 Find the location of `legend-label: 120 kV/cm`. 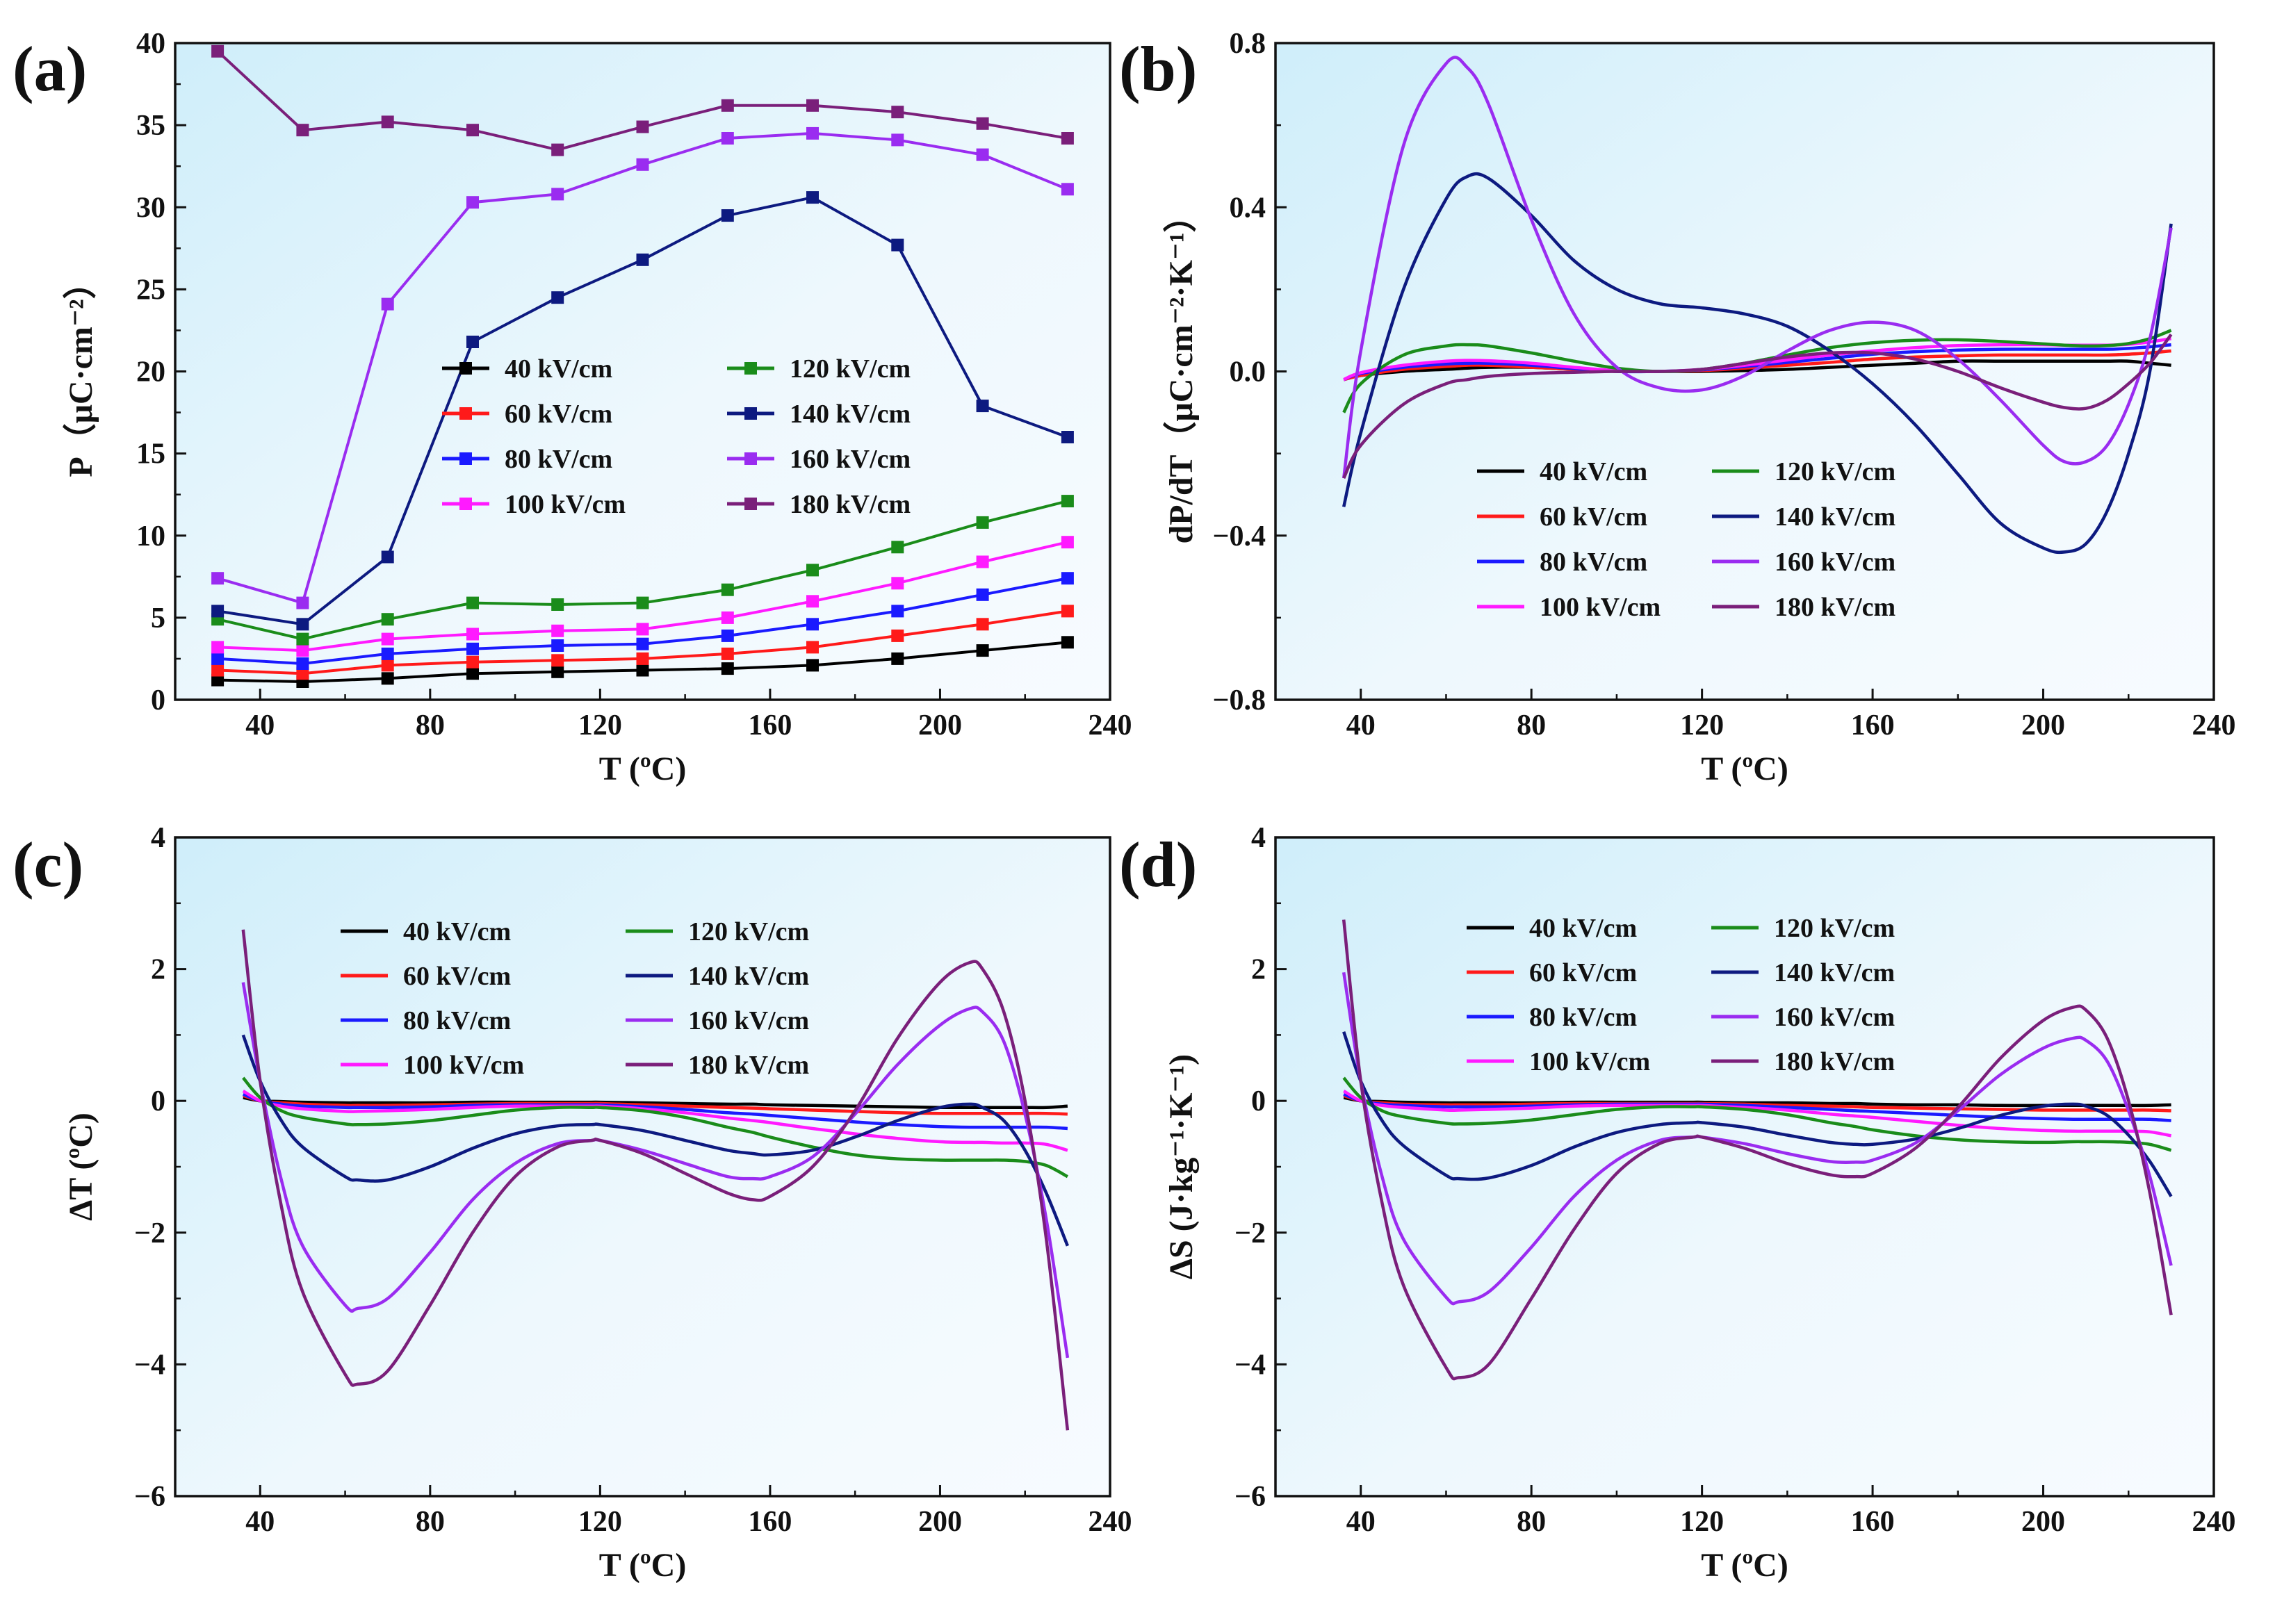

legend-label: 120 kV/cm is located at coordinates (1835, 471).